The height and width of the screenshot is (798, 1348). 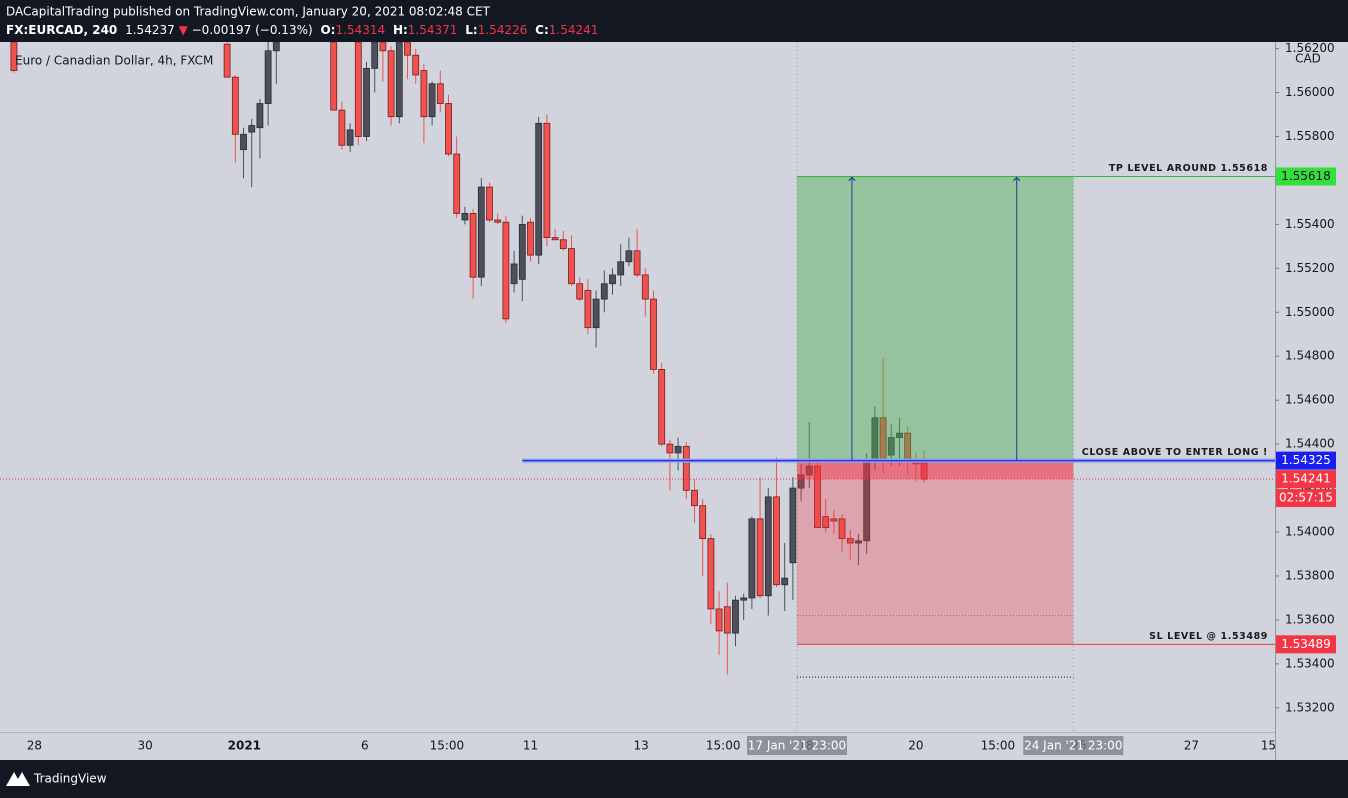 What do you see at coordinates (1306, 460) in the screenshot?
I see `entry-badge-label: 1.54325` at bounding box center [1306, 460].